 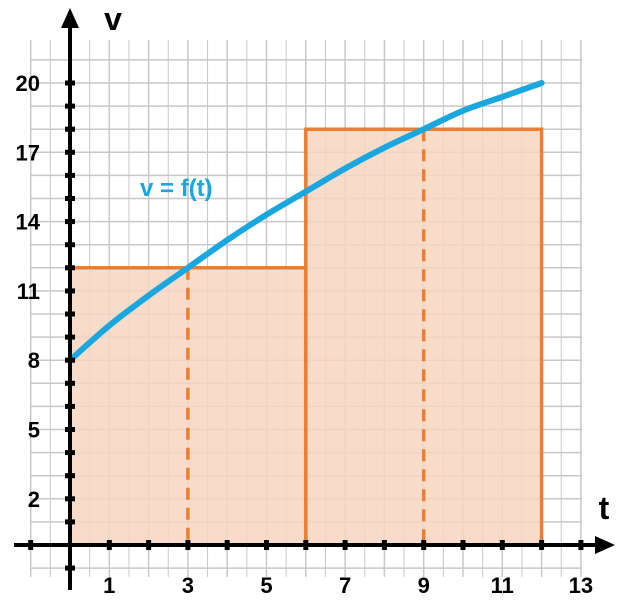 What do you see at coordinates (424, 585) in the screenshot?
I see `x-tick-label: 9` at bounding box center [424, 585].